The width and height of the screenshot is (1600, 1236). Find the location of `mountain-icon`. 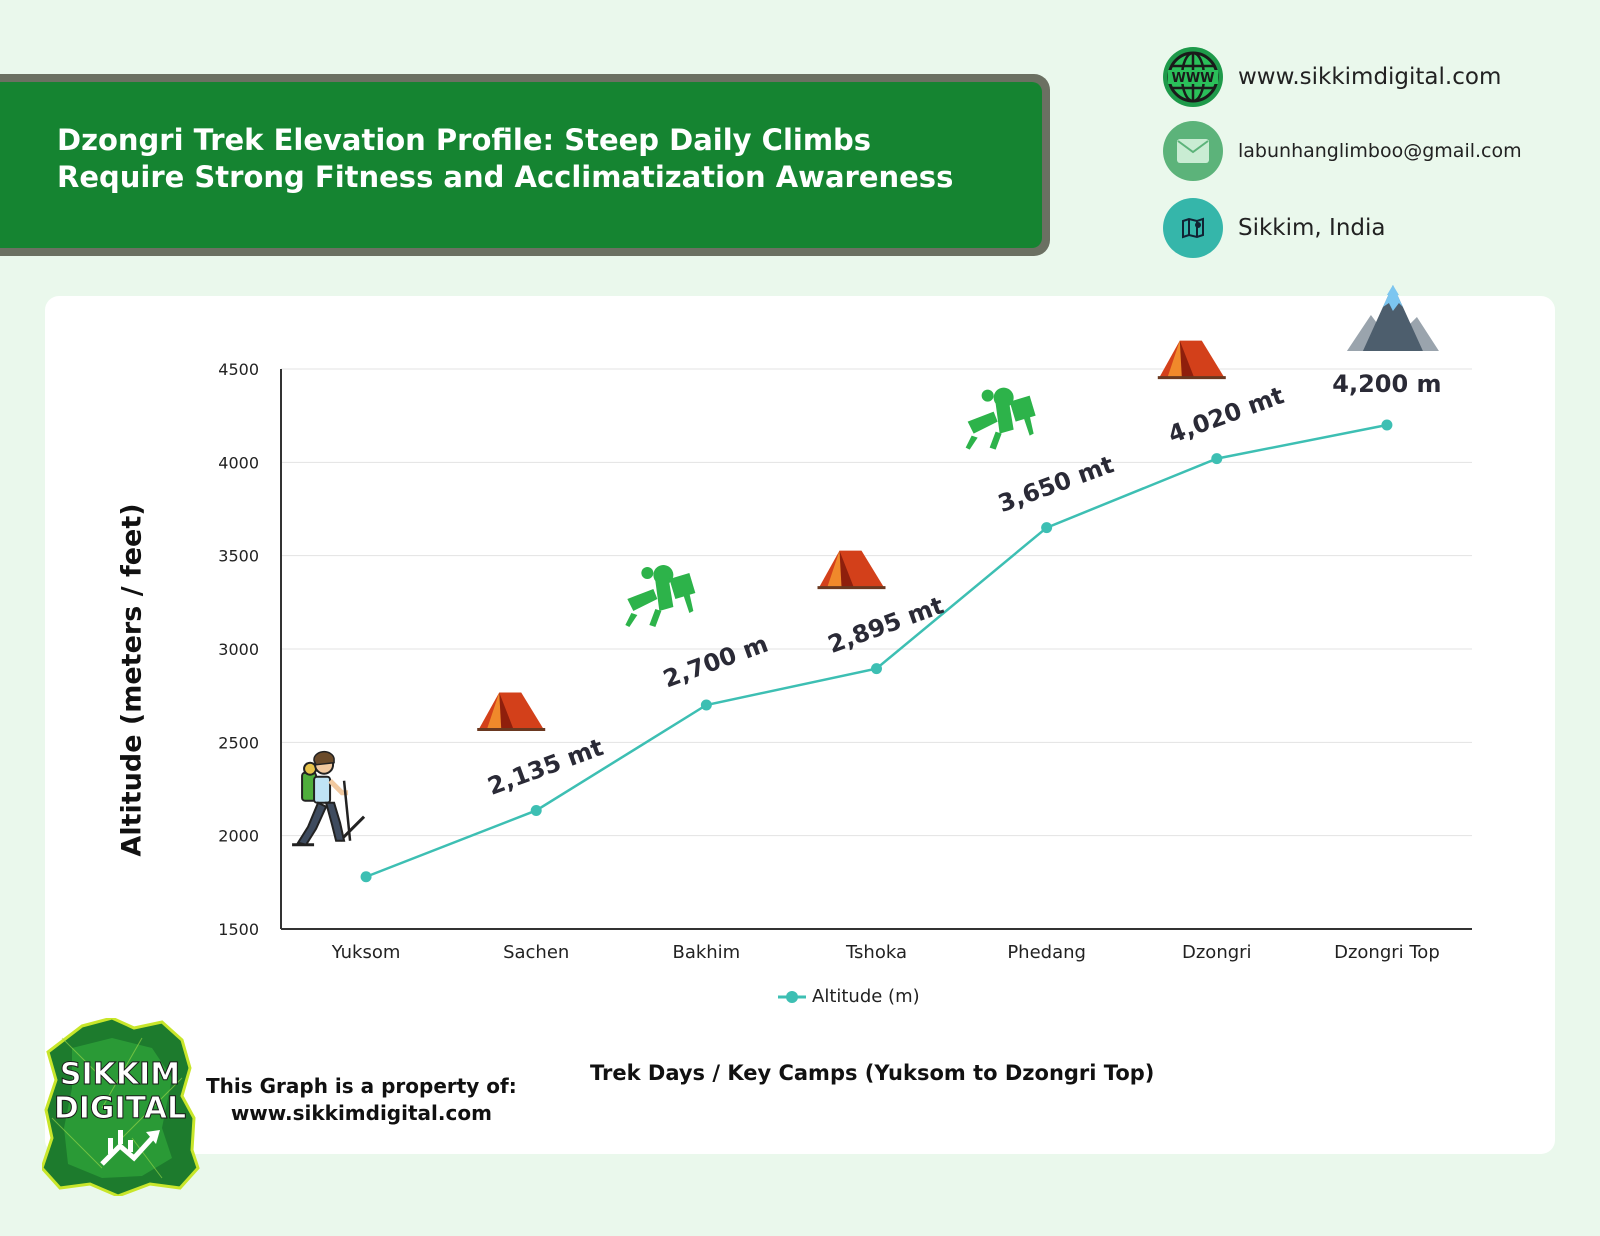

mountain-icon is located at coordinates (1392, 318).